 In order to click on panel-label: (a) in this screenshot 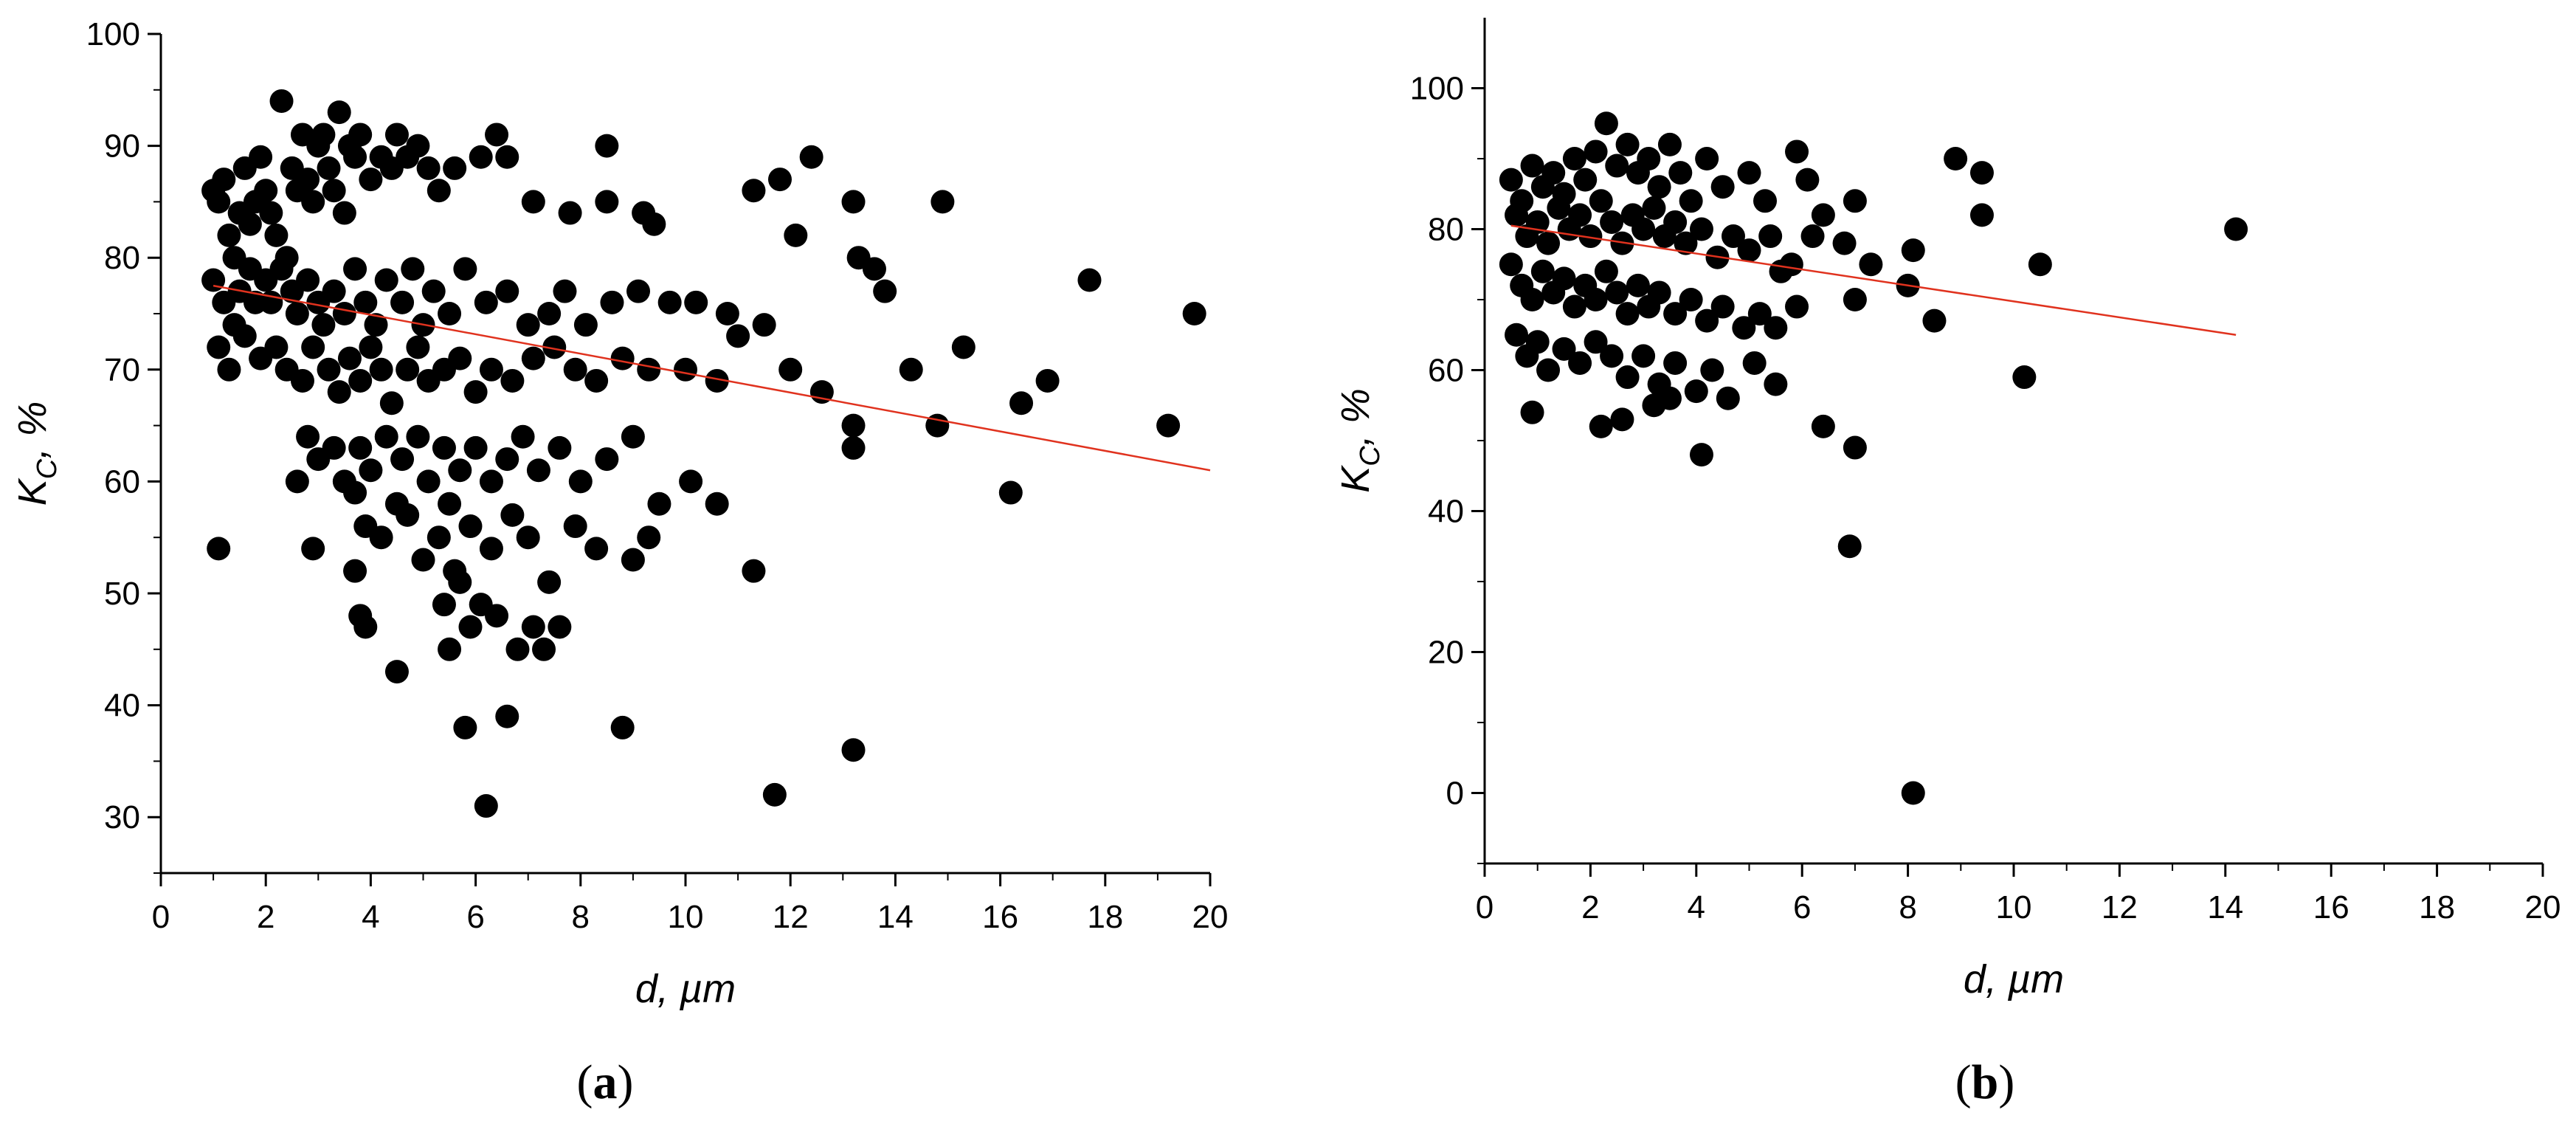, I will do `click(605, 1082)`.